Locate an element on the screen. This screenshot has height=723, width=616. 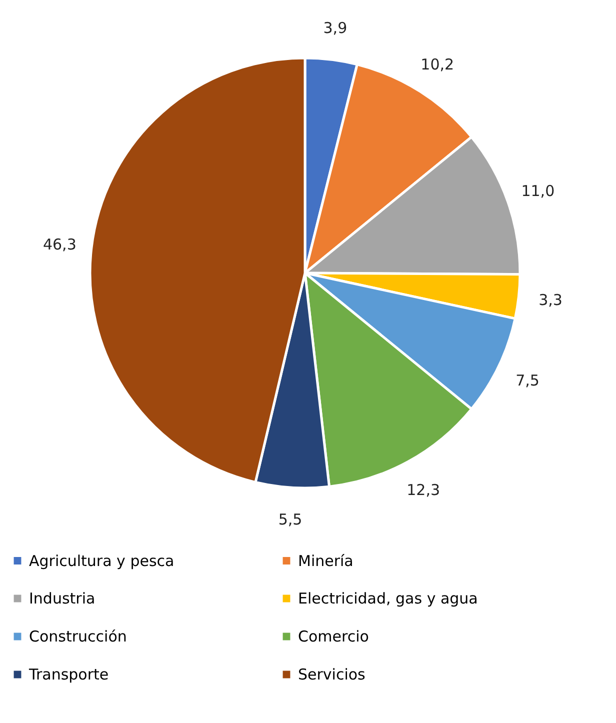
data-label: 10,2 is located at coordinates (437, 64).